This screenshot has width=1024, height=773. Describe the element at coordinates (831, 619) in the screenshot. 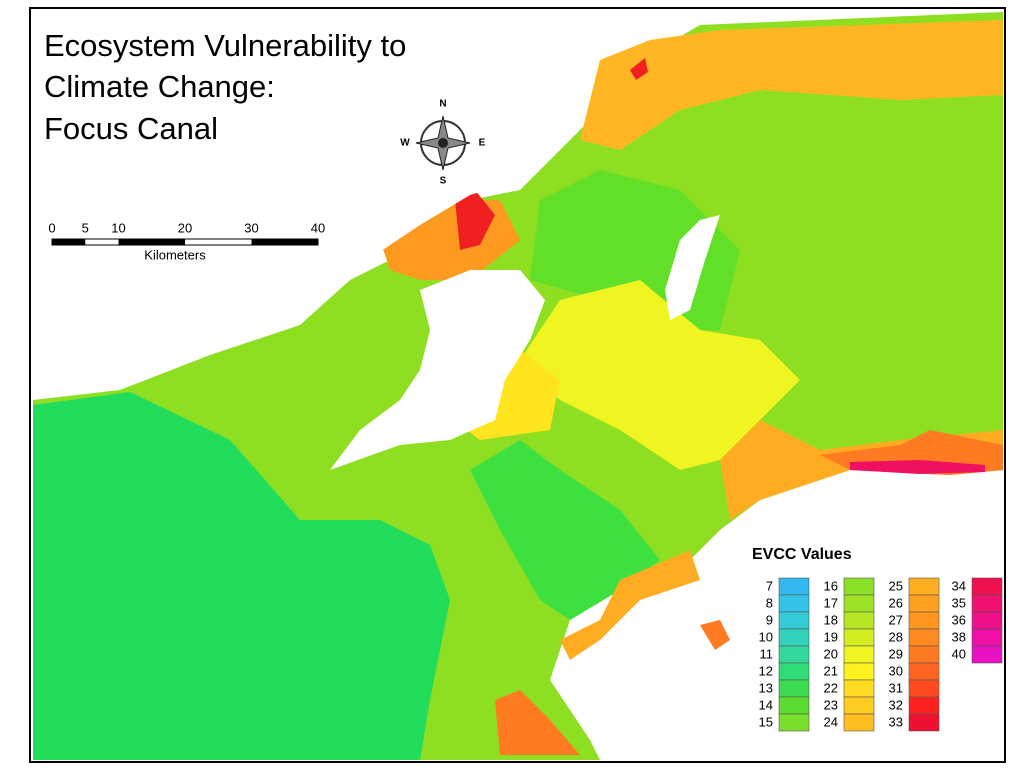

I see `legend-label: 18` at that location.